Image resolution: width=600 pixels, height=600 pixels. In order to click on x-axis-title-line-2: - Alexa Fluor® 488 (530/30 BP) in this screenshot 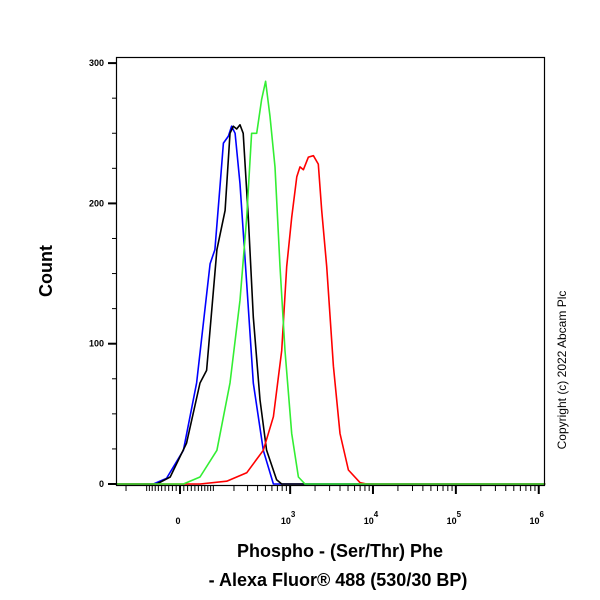, I will do `click(338, 580)`.